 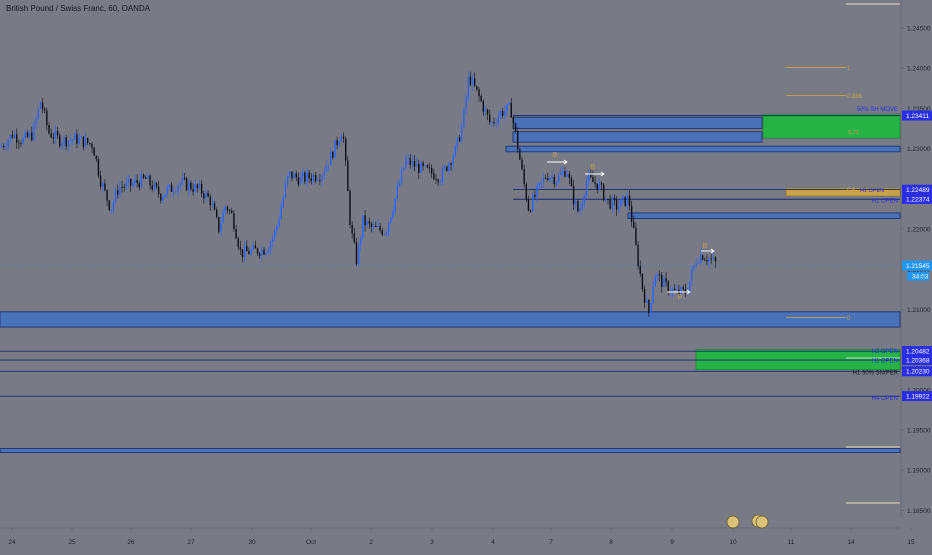 I want to click on time-tick-label: 11, so click(x=791, y=542).